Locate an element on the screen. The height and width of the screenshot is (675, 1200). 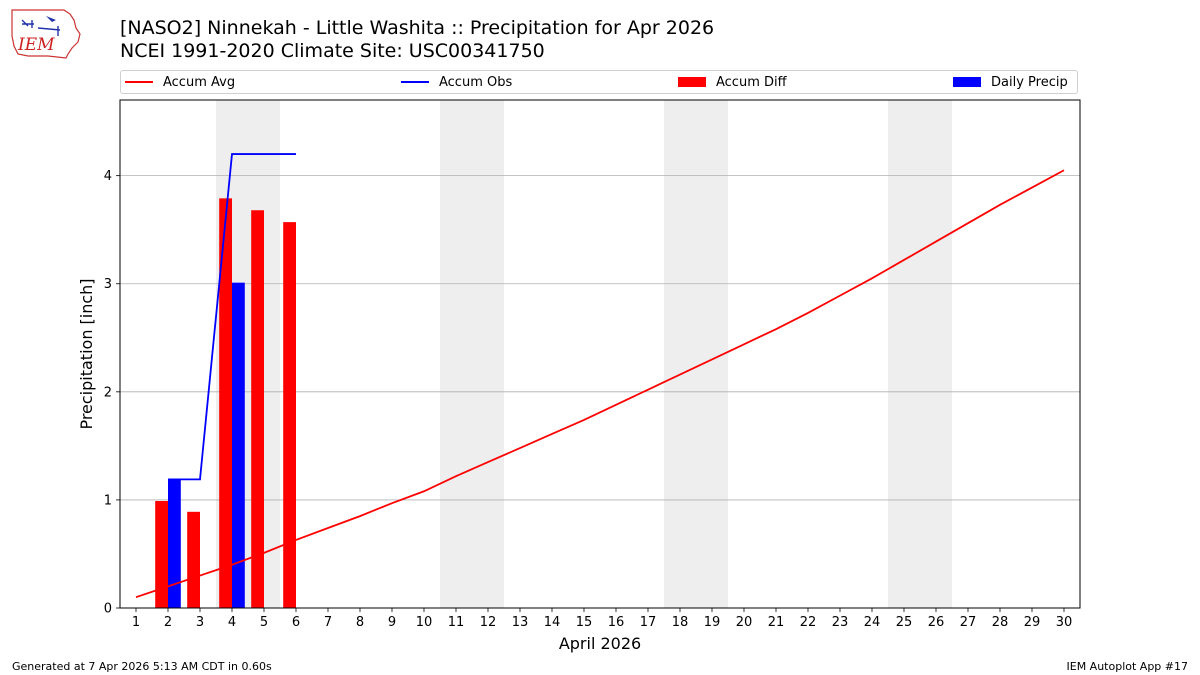
y-tick-label: 2 is located at coordinates (108, 392).